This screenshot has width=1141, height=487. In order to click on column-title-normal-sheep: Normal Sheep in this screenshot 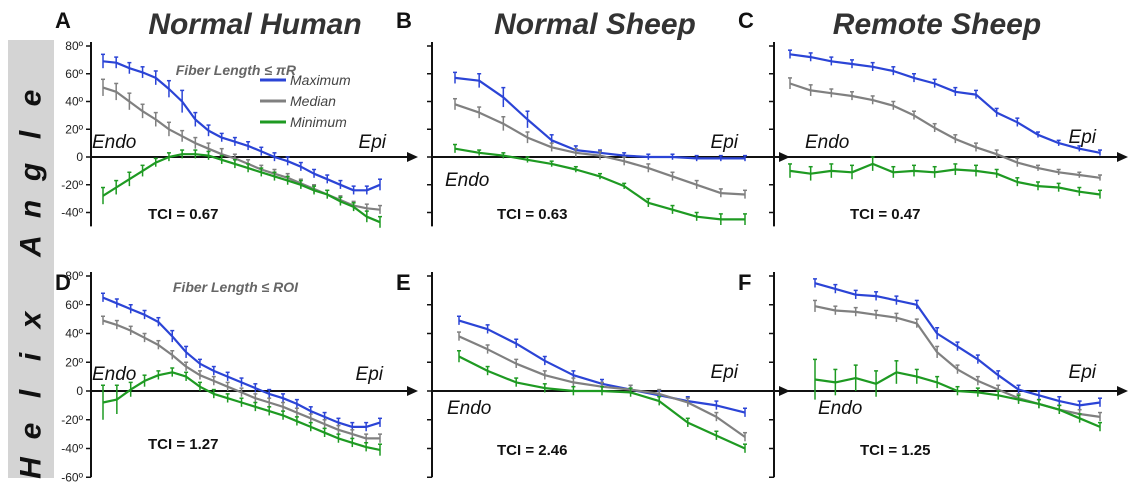, I will do `click(595, 24)`.